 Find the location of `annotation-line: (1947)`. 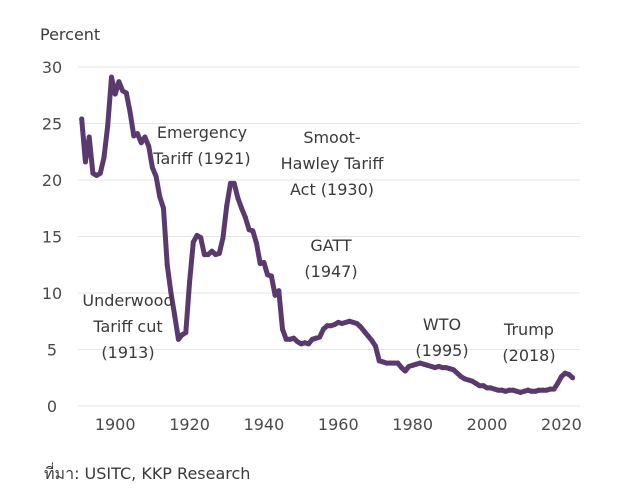

annotation-line: (1947) is located at coordinates (330, 271).